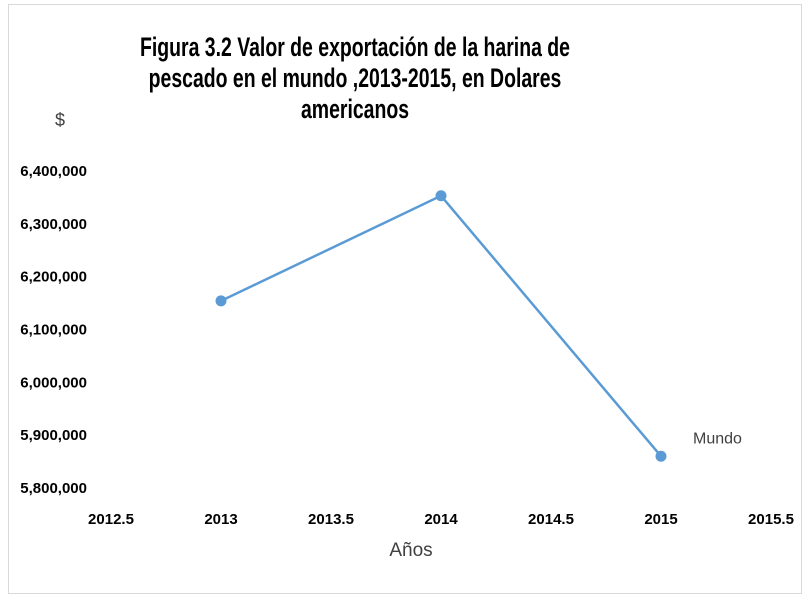 Image resolution: width=809 pixels, height=601 pixels. Describe the element at coordinates (441, 519) in the screenshot. I see `x-tick-label: 2014` at that location.